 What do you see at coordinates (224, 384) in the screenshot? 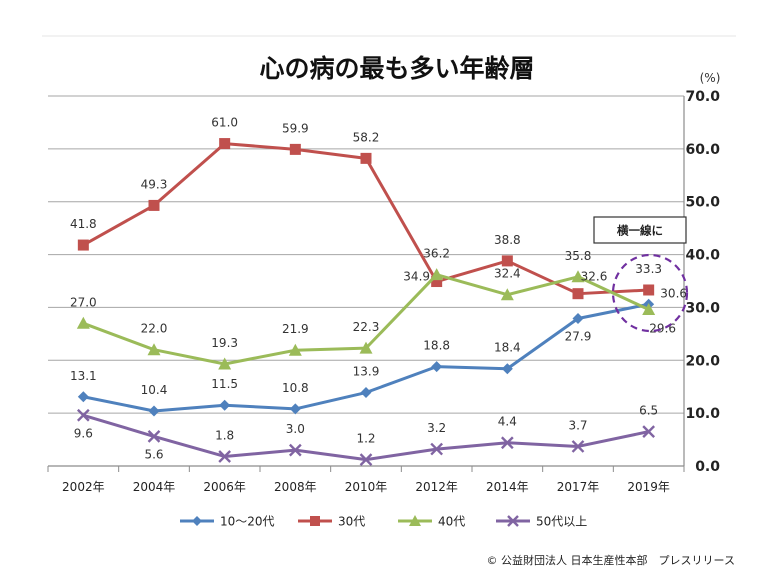
I see `data-label: 11.5` at bounding box center [224, 384].